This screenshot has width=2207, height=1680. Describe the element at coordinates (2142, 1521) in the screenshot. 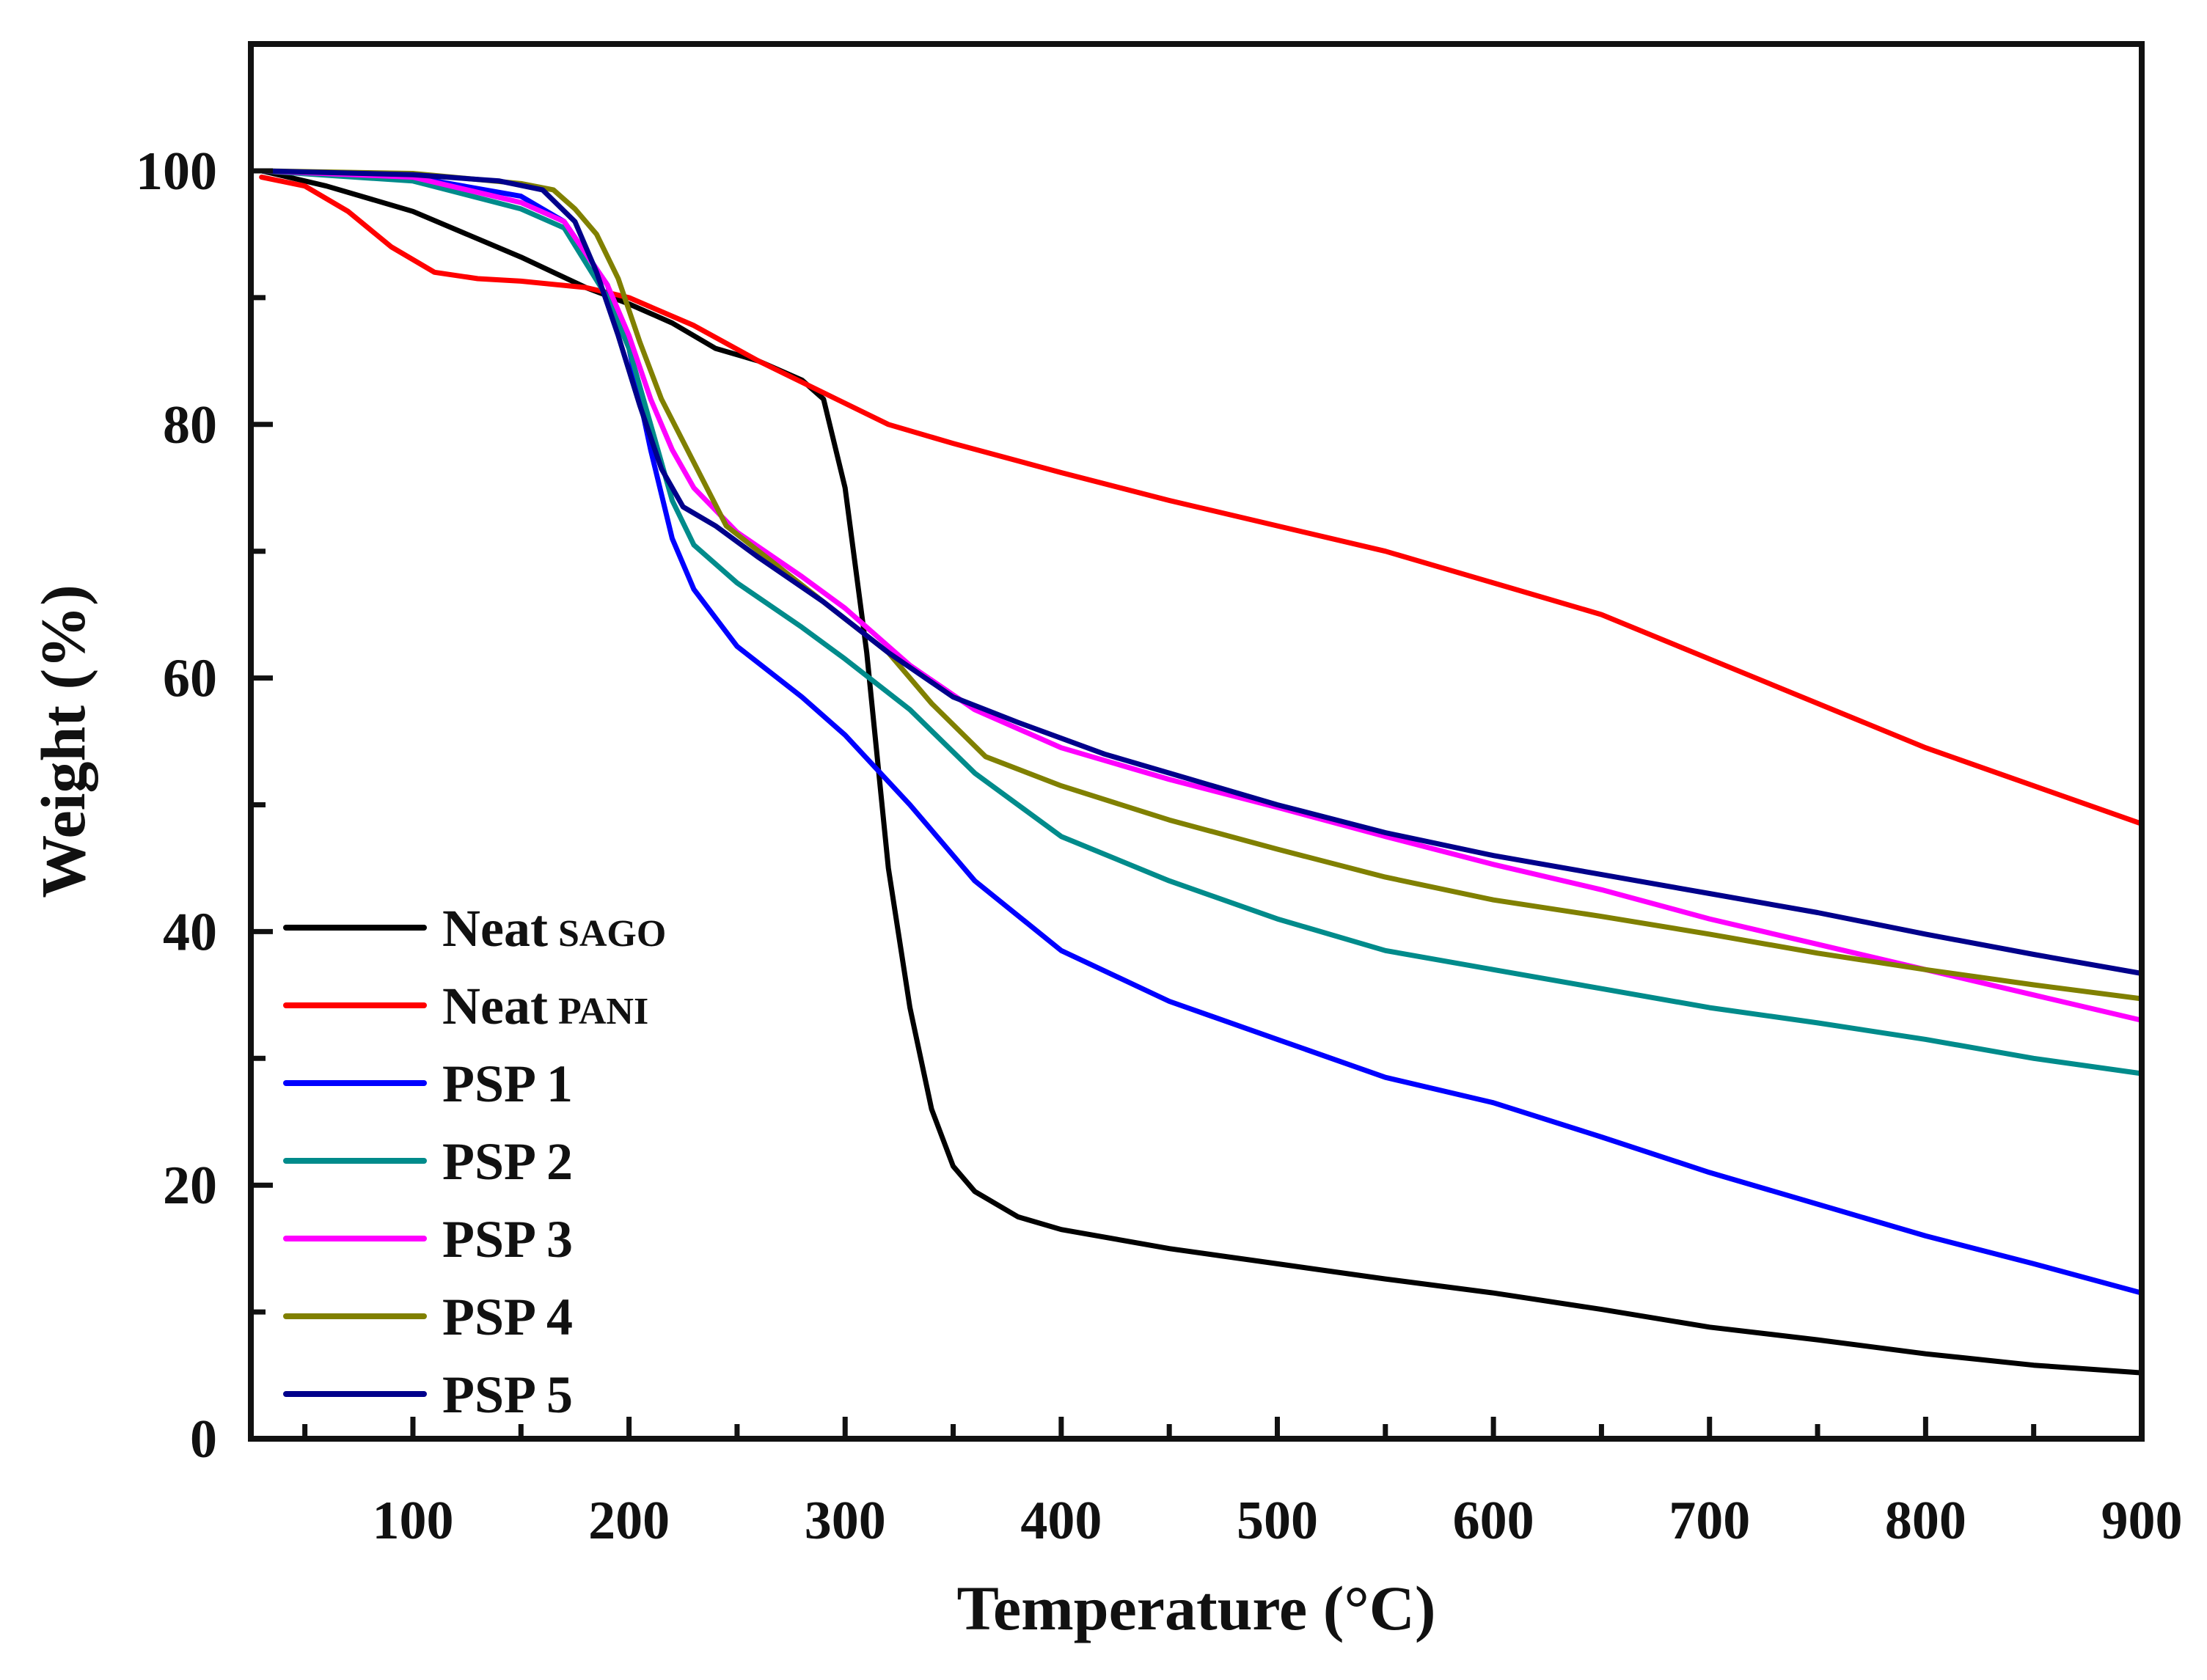

I see `x-tick-label: 900` at that location.